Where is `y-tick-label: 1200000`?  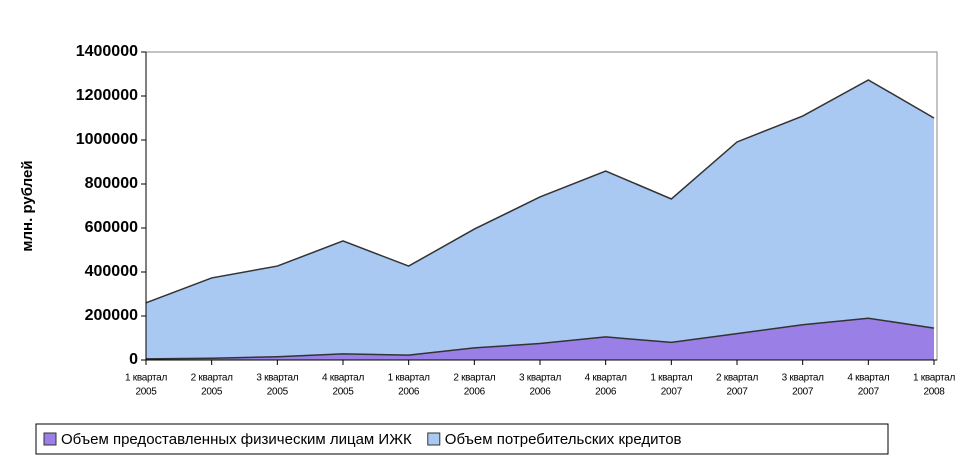
y-tick-label: 1200000 is located at coordinates (107, 95).